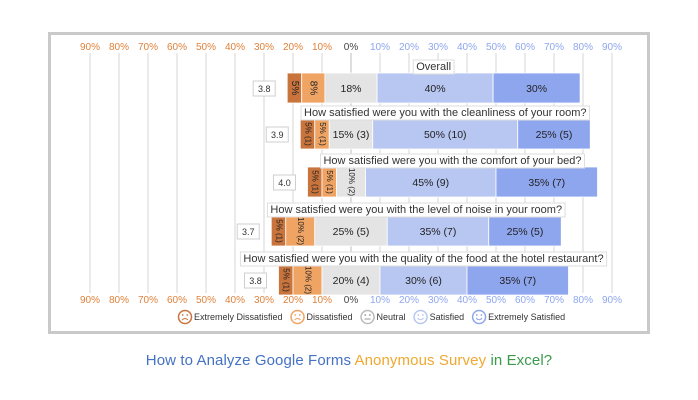  Describe the element at coordinates (322, 47) in the screenshot. I see `tick-label-top: 10%` at that location.